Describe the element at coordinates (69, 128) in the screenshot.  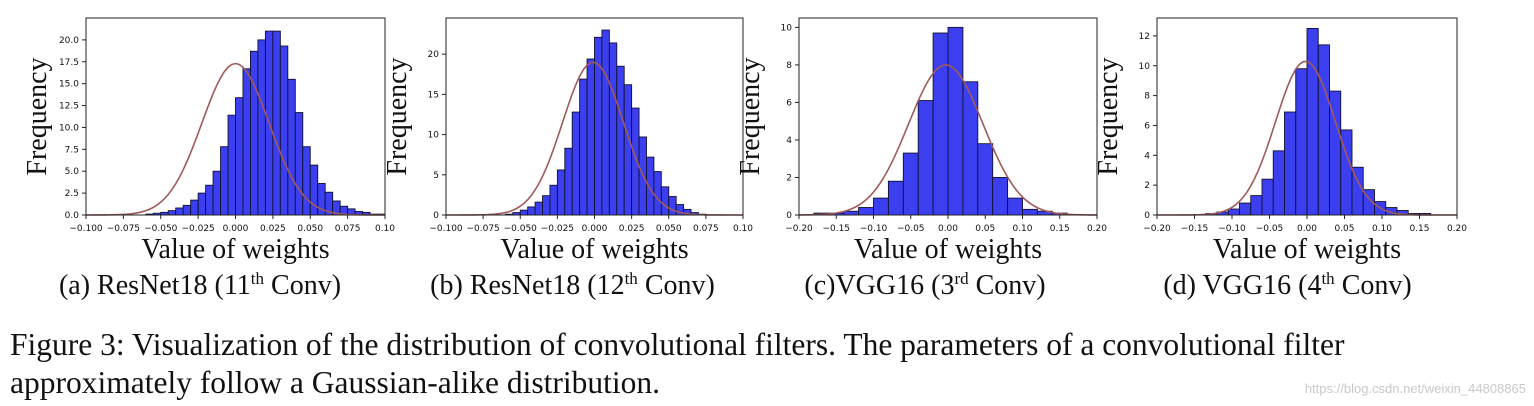
I see `y-tick-label: 10.0` at that location.